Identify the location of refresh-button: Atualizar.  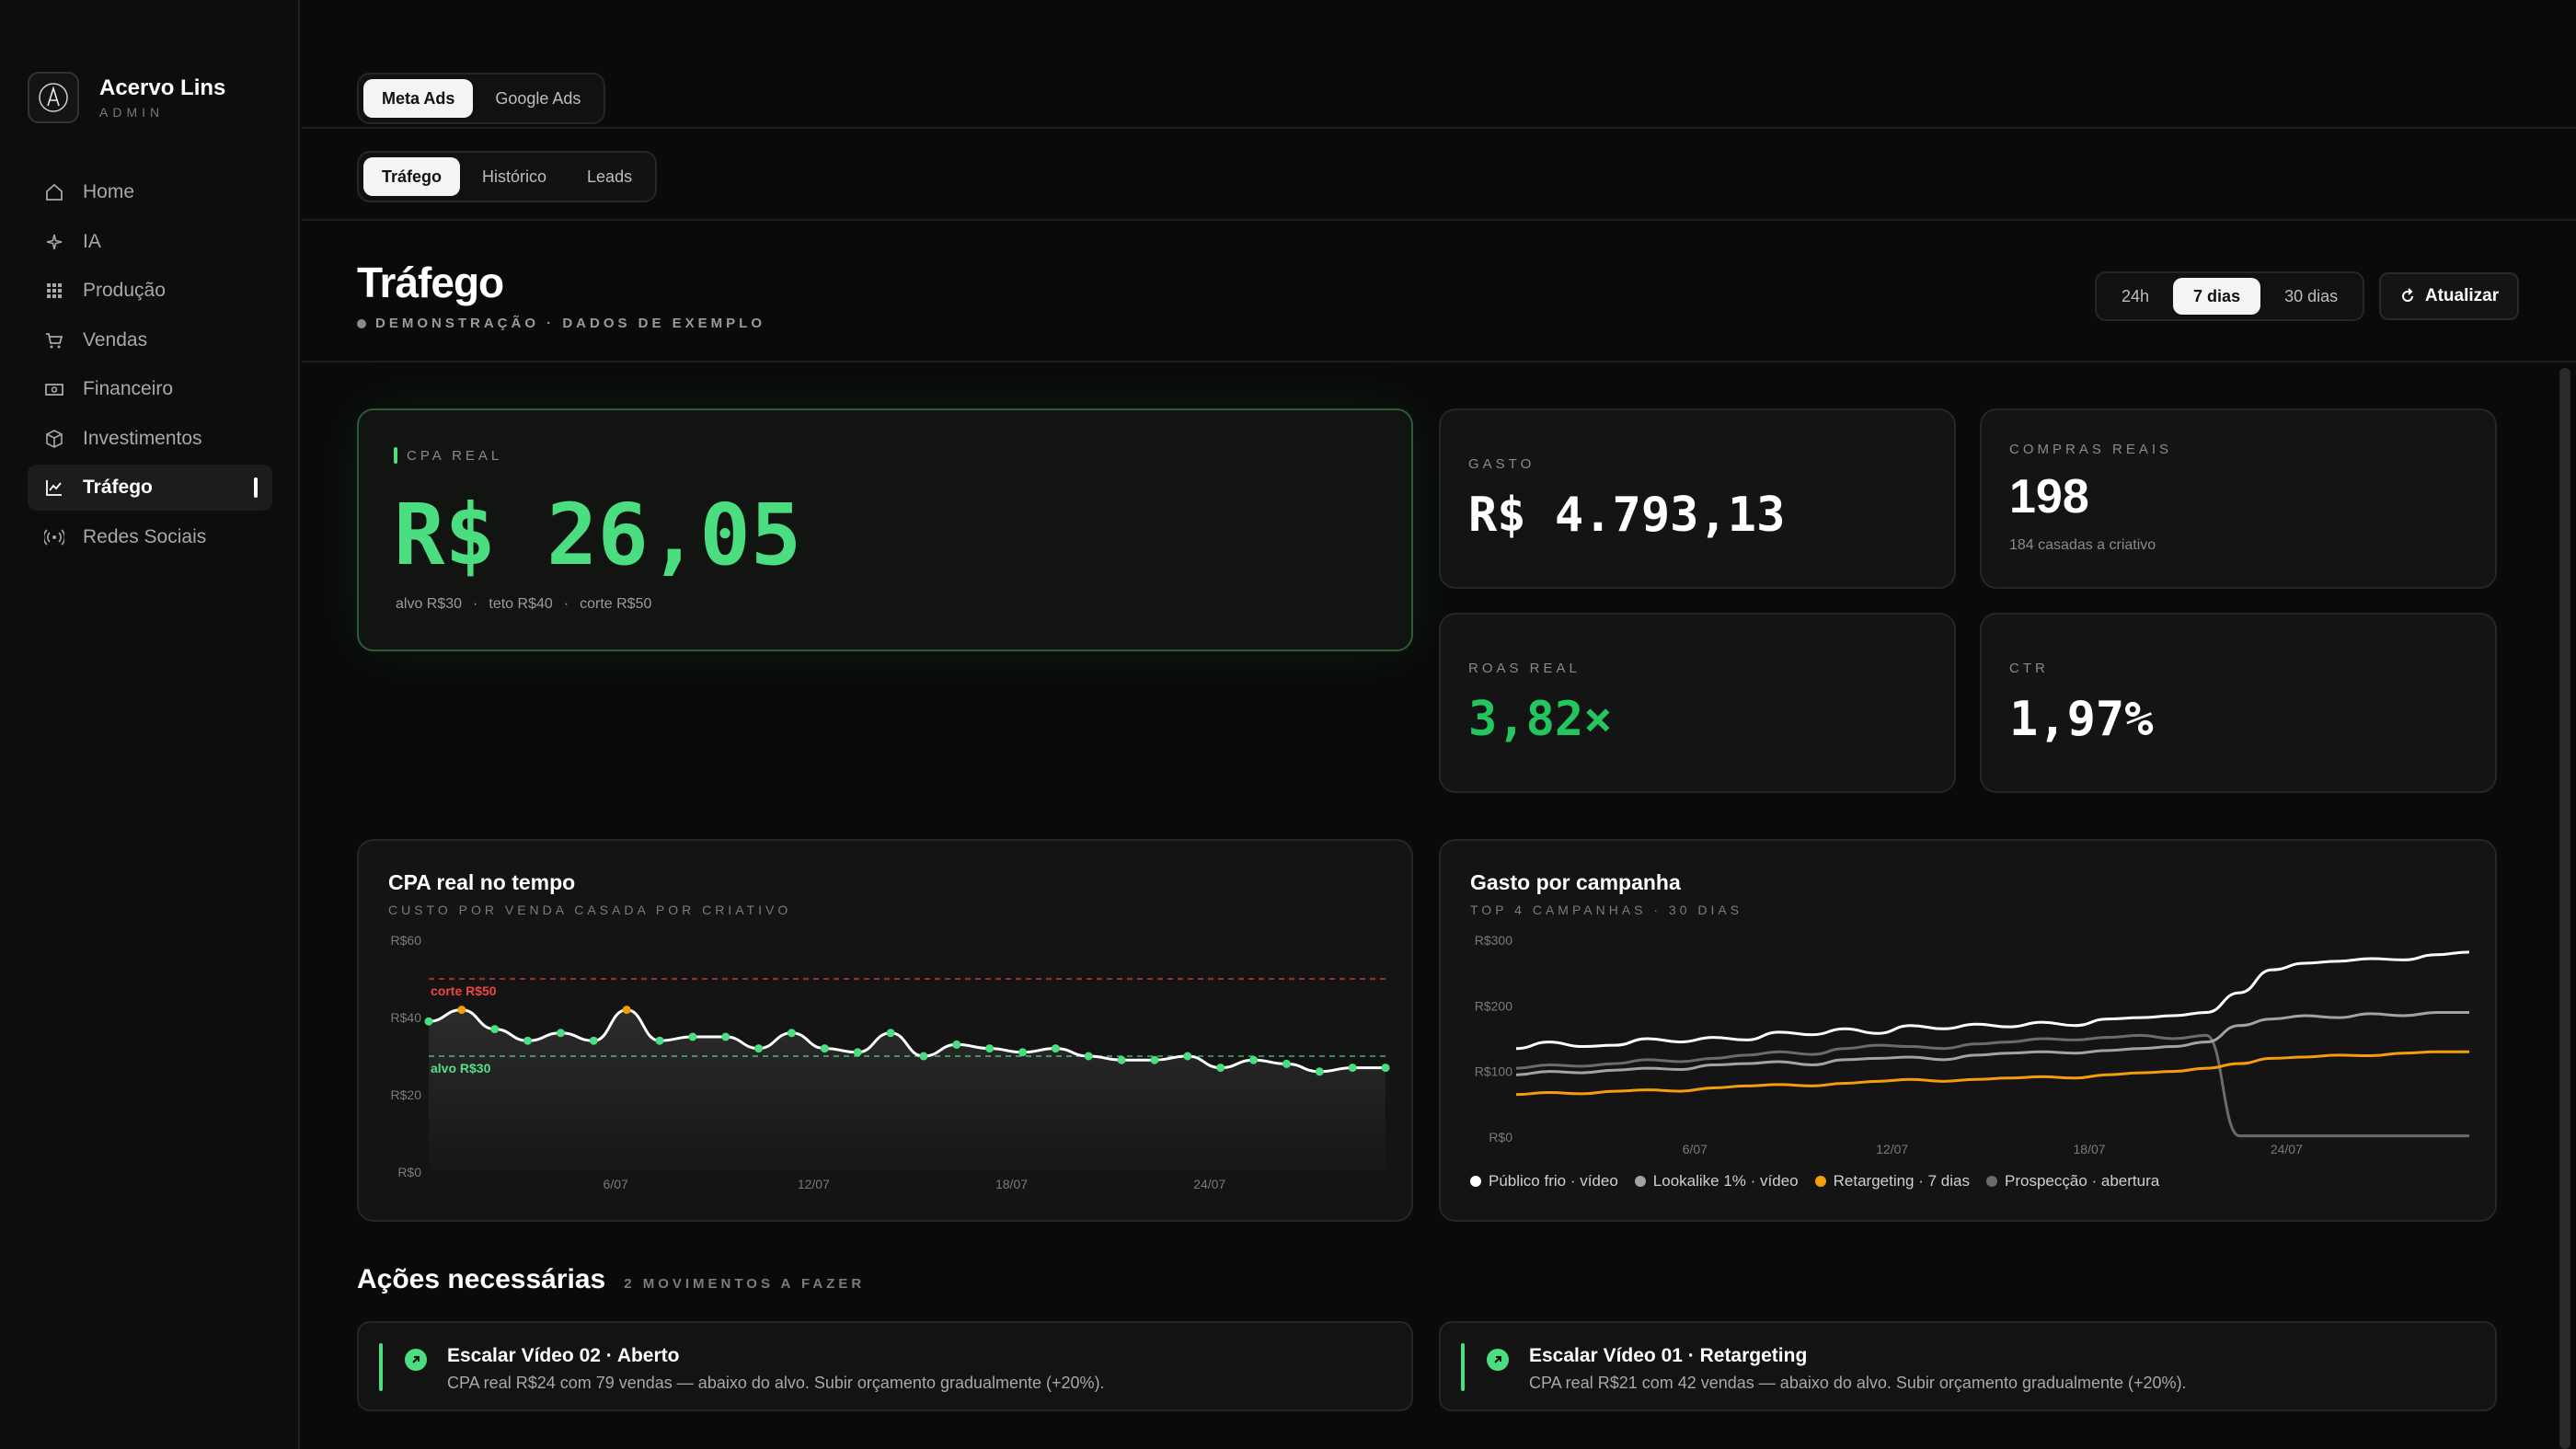
(2449, 296).